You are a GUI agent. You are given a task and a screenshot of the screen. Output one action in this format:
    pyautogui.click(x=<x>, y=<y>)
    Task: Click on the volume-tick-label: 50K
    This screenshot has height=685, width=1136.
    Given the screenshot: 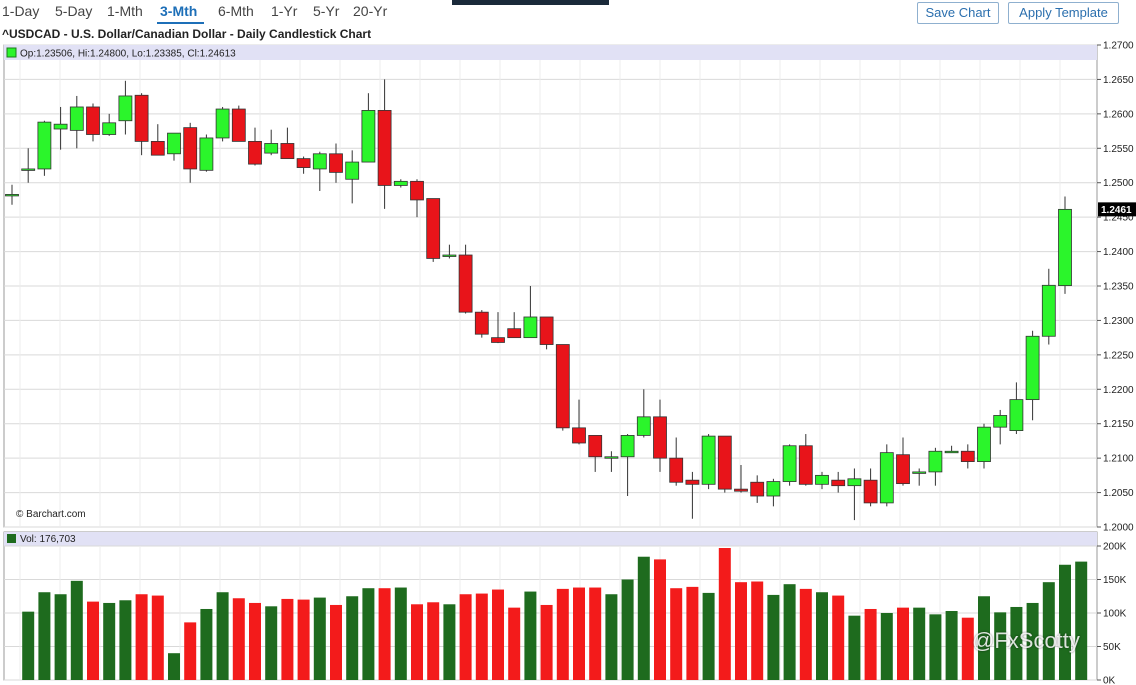 What is the action you would take?
    pyautogui.click(x=1112, y=647)
    